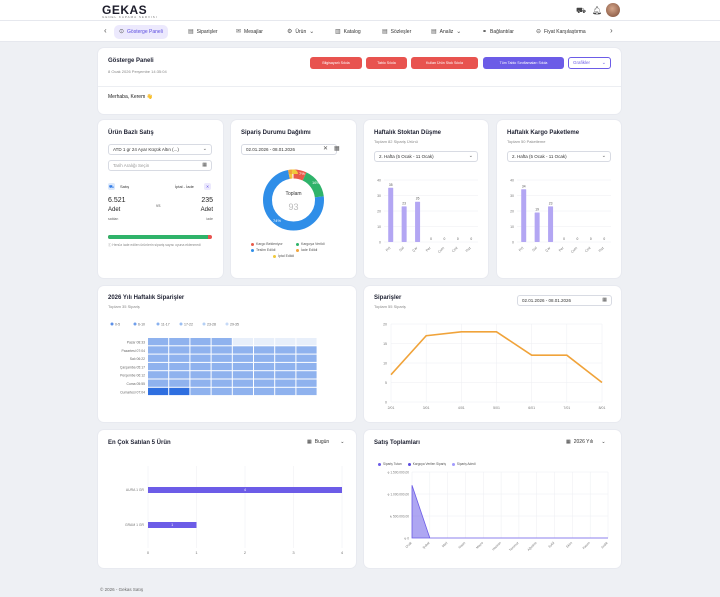  I want to click on y-tick-label: ₺ 1.500.000,00, so click(398, 473).